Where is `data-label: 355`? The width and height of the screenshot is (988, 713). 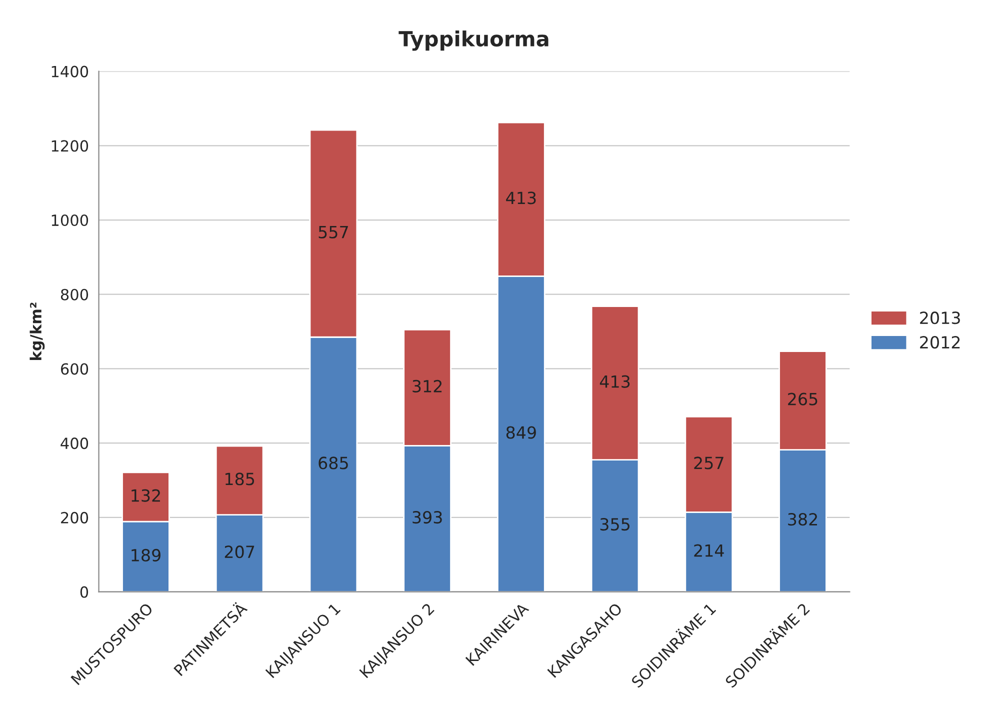 data-label: 355 is located at coordinates (615, 524).